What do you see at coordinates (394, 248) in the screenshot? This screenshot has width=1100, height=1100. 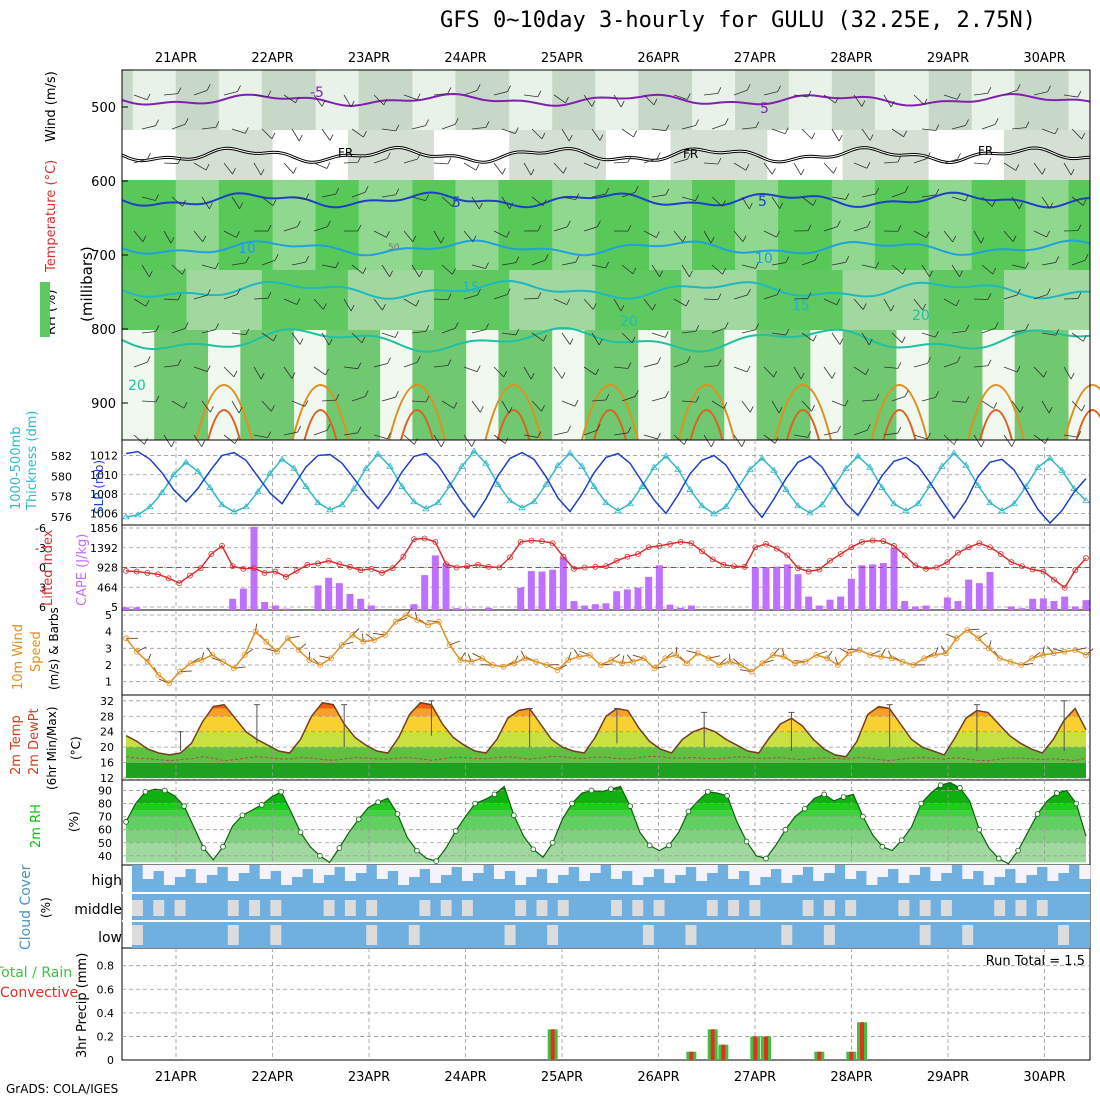 I see `contour-label-50: 50` at bounding box center [394, 248].